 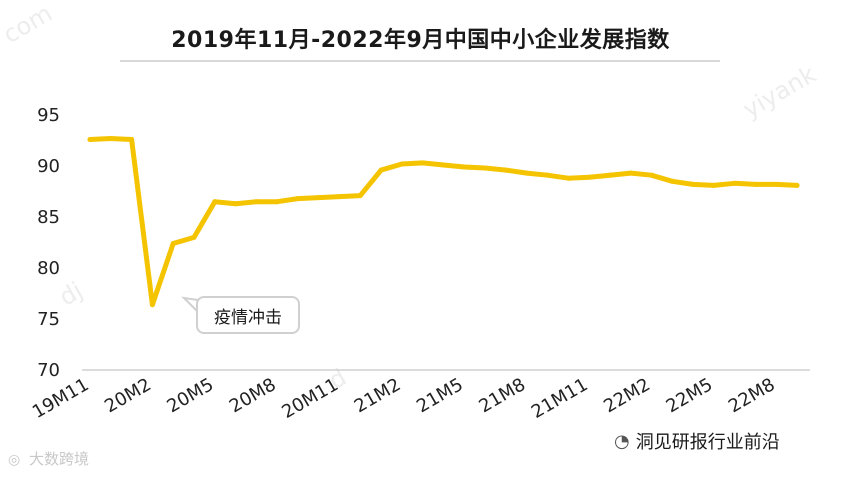 I want to click on data-point-21M3, so click(x=423, y=163).